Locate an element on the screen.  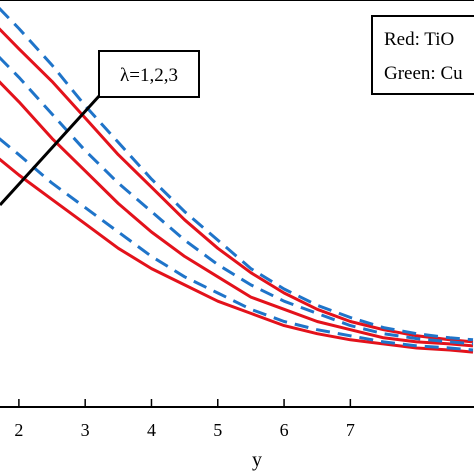
x-ticks is located at coordinates (185, 403).